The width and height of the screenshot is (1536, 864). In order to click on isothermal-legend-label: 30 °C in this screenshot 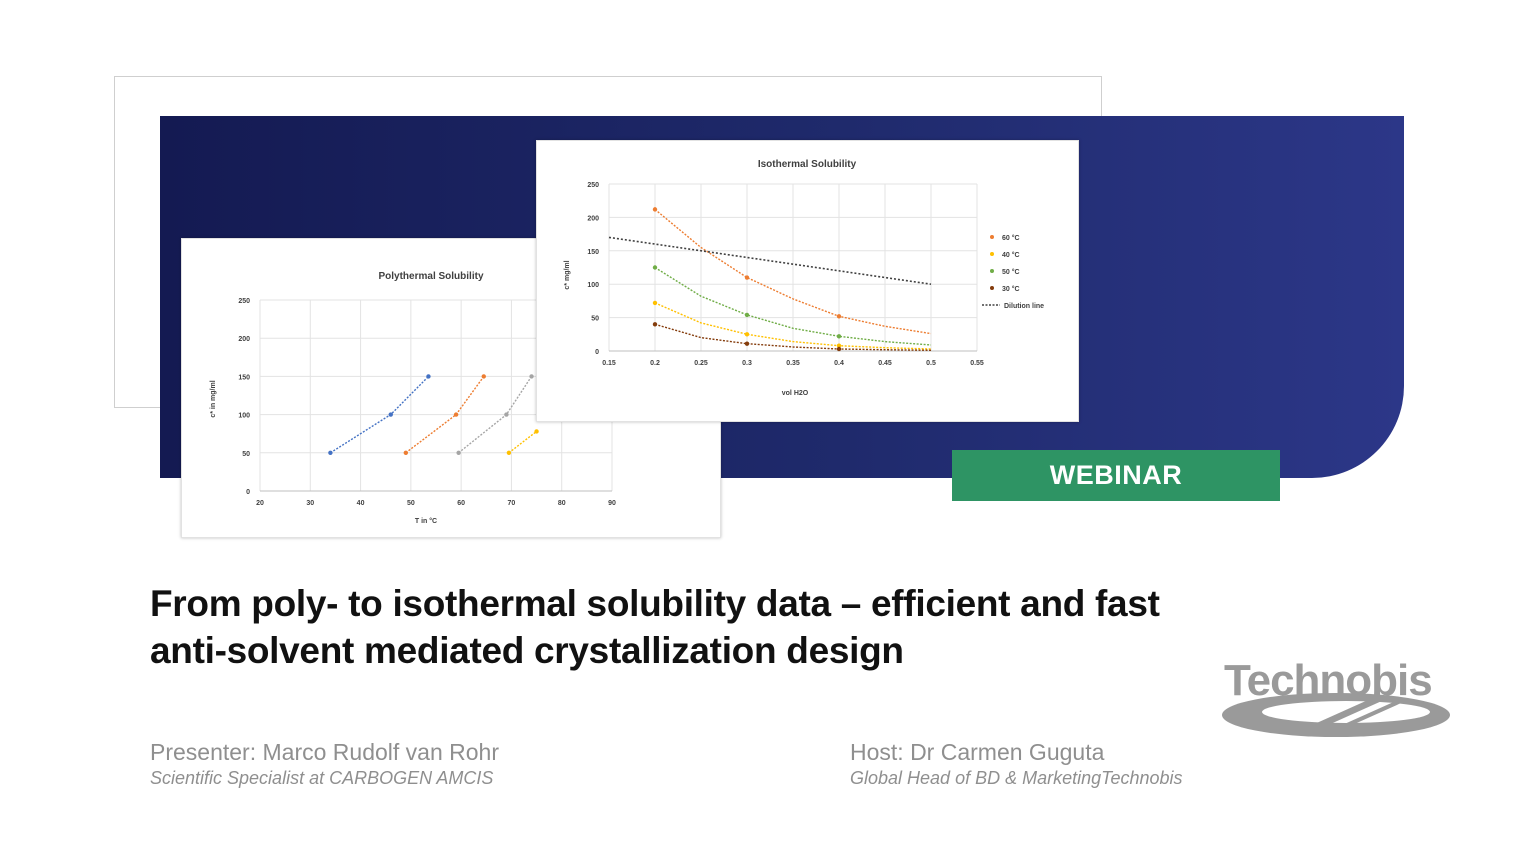, I will do `click(1011, 289)`.